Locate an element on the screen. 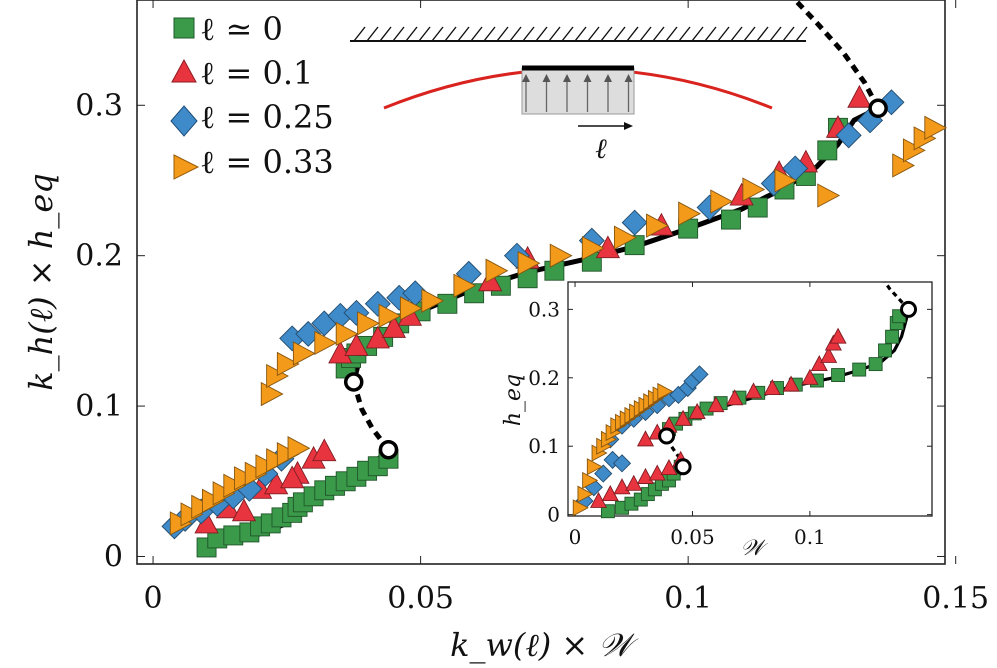  model-curve-dashed-unstable is located at coordinates (371, 416).